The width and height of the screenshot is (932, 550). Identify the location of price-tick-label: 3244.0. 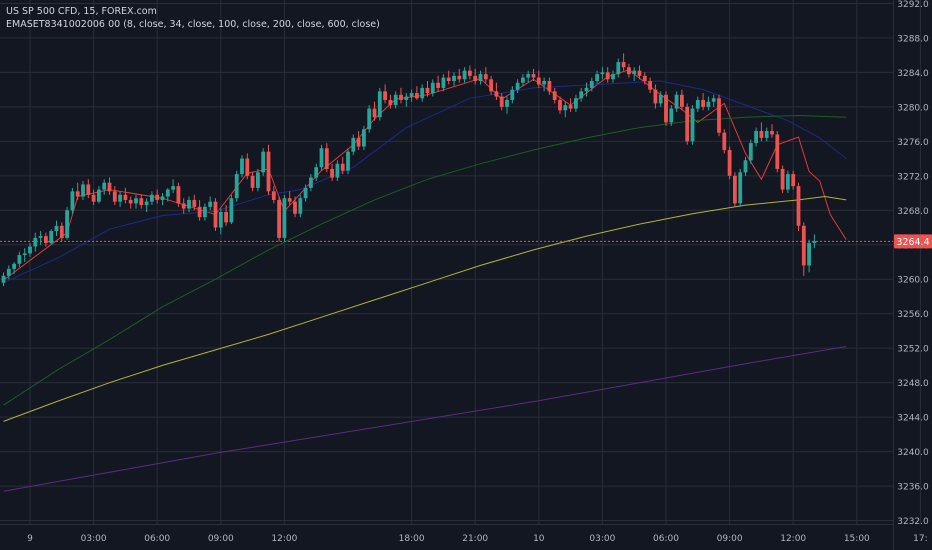
(913, 419).